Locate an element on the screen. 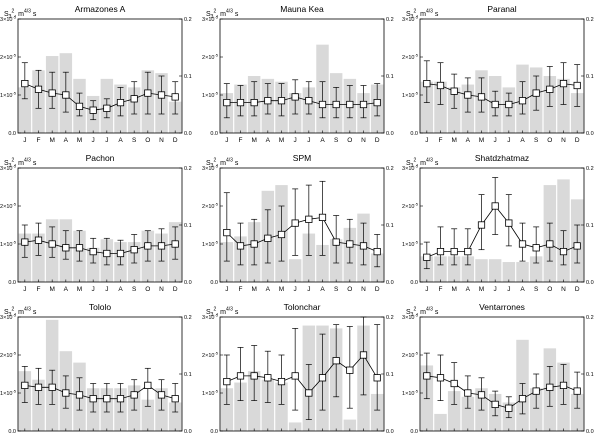 This screenshot has height=435, width=600. left-tick-label: 3×10⁻⁵ is located at coordinates (410, 317).